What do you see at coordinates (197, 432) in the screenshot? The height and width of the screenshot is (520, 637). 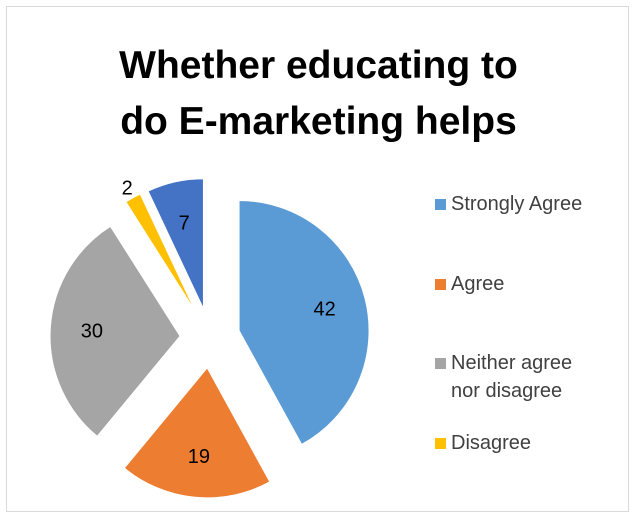 I see `pie-slice-agree` at bounding box center [197, 432].